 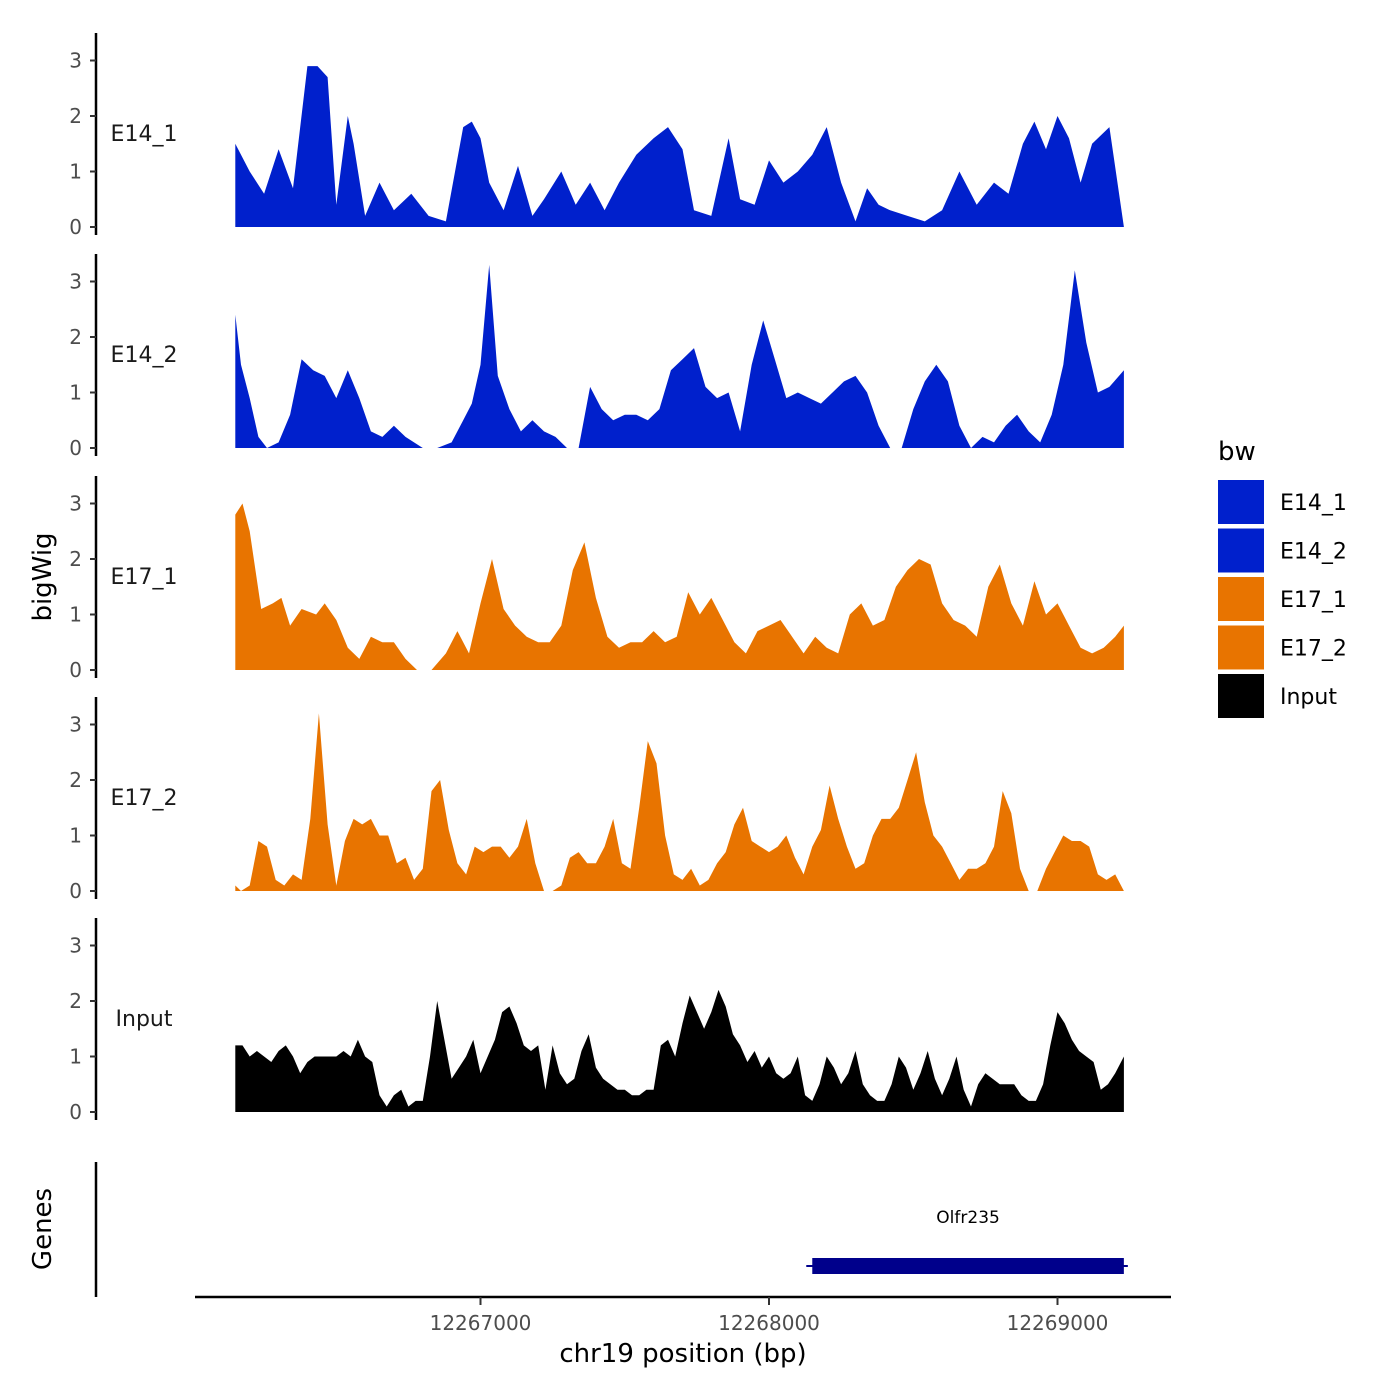 What do you see at coordinates (1308, 697) in the screenshot?
I see `legend-label-input: Input` at bounding box center [1308, 697].